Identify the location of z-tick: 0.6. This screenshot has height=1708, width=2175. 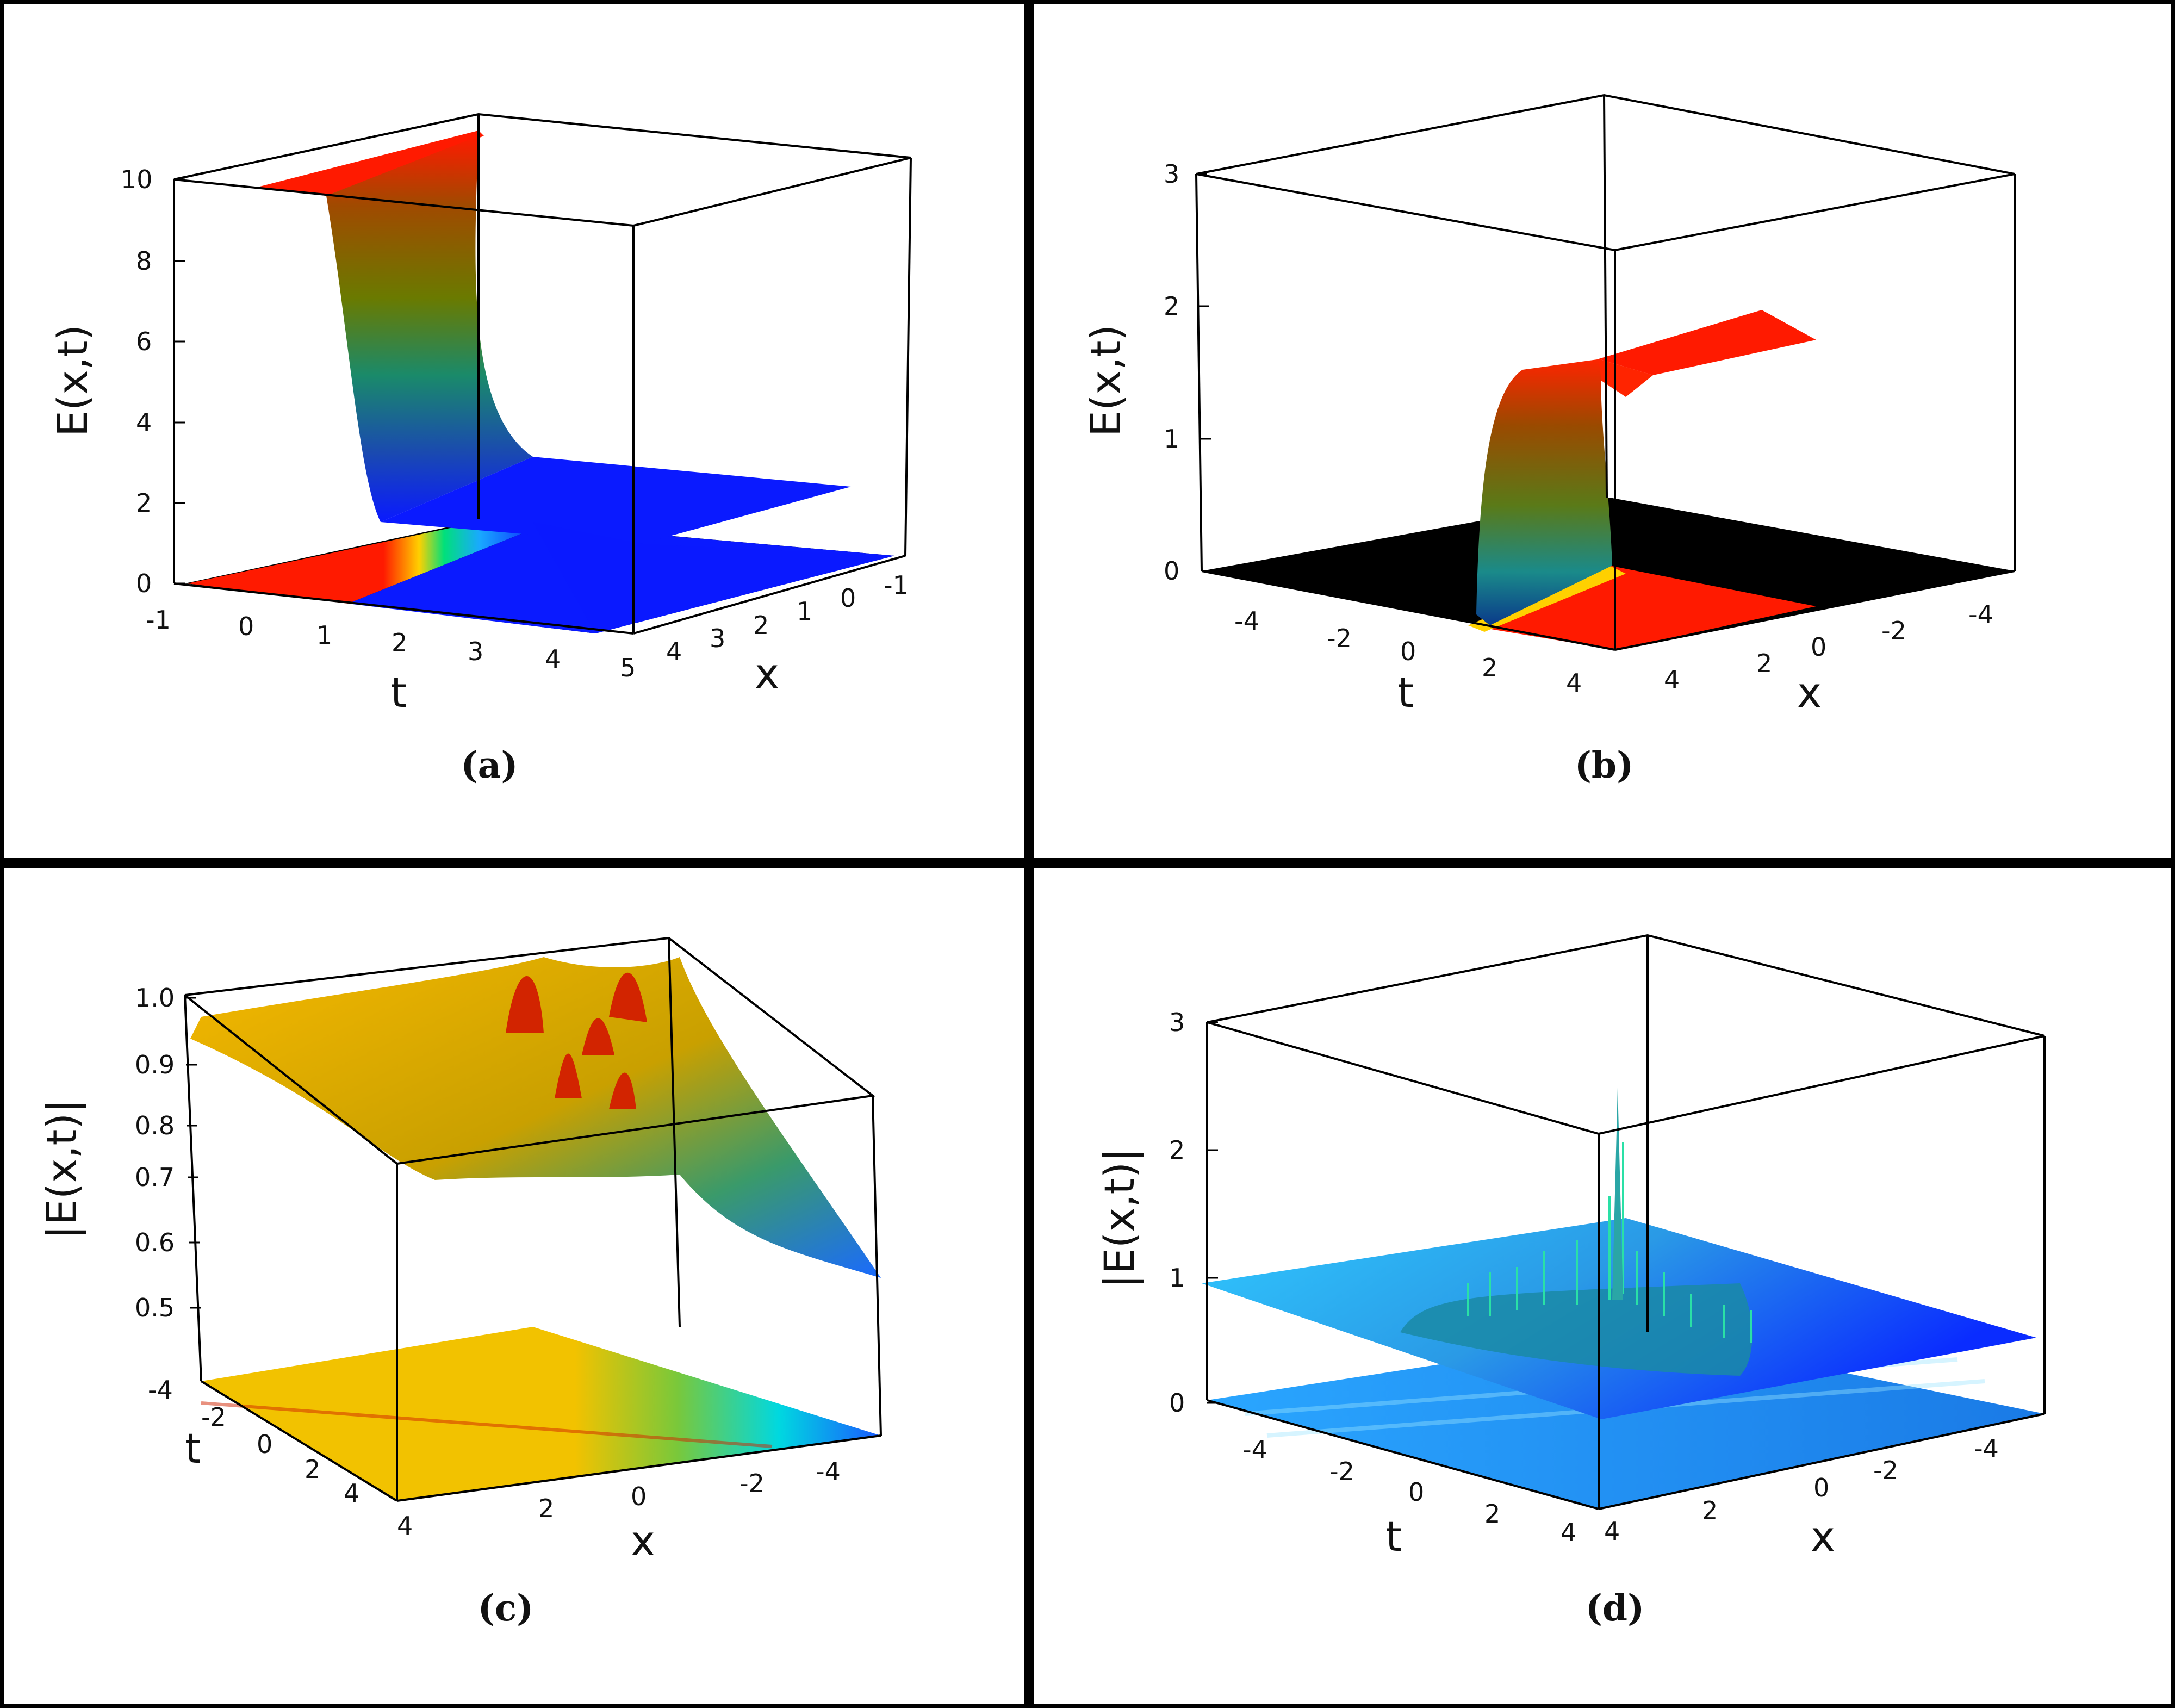
(155, 1242).